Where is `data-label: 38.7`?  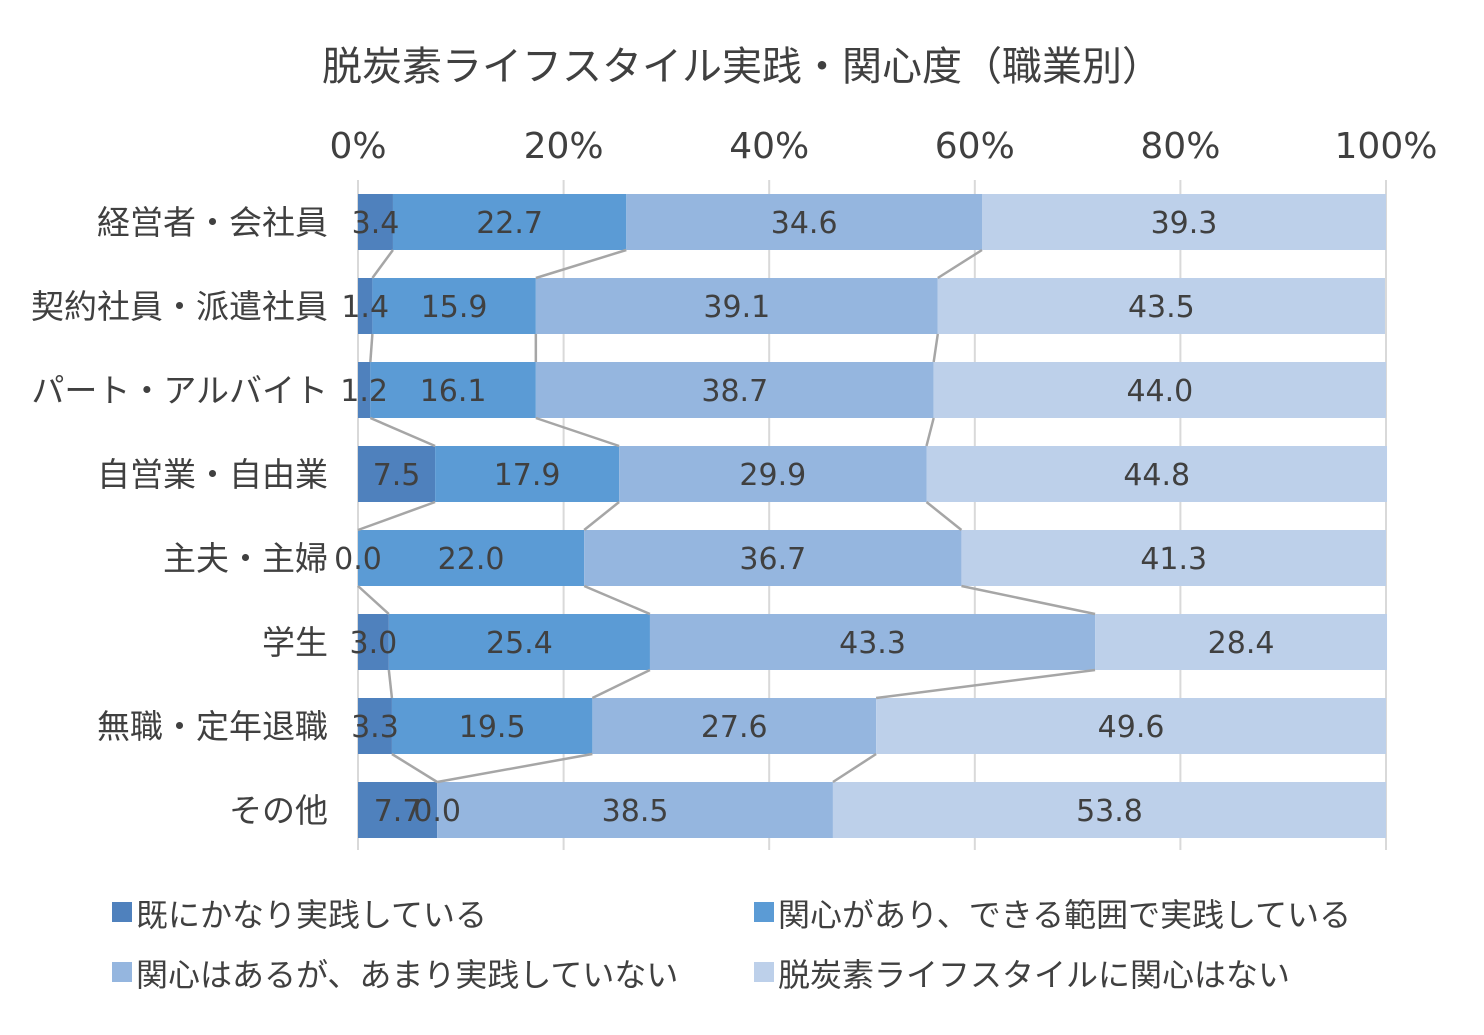
data-label: 38.7 is located at coordinates (734, 391).